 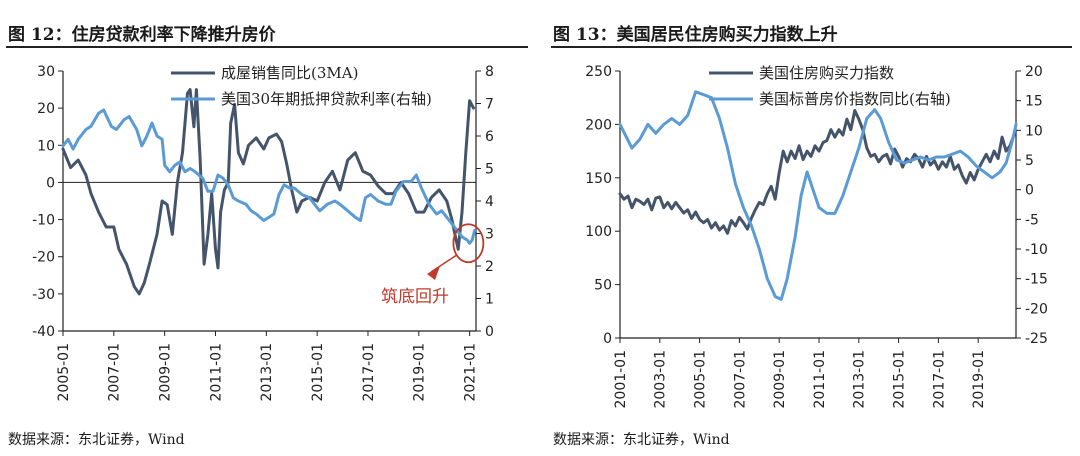 What do you see at coordinates (489, 267) in the screenshot?
I see `right-y-tick-label: 2` at bounding box center [489, 267].